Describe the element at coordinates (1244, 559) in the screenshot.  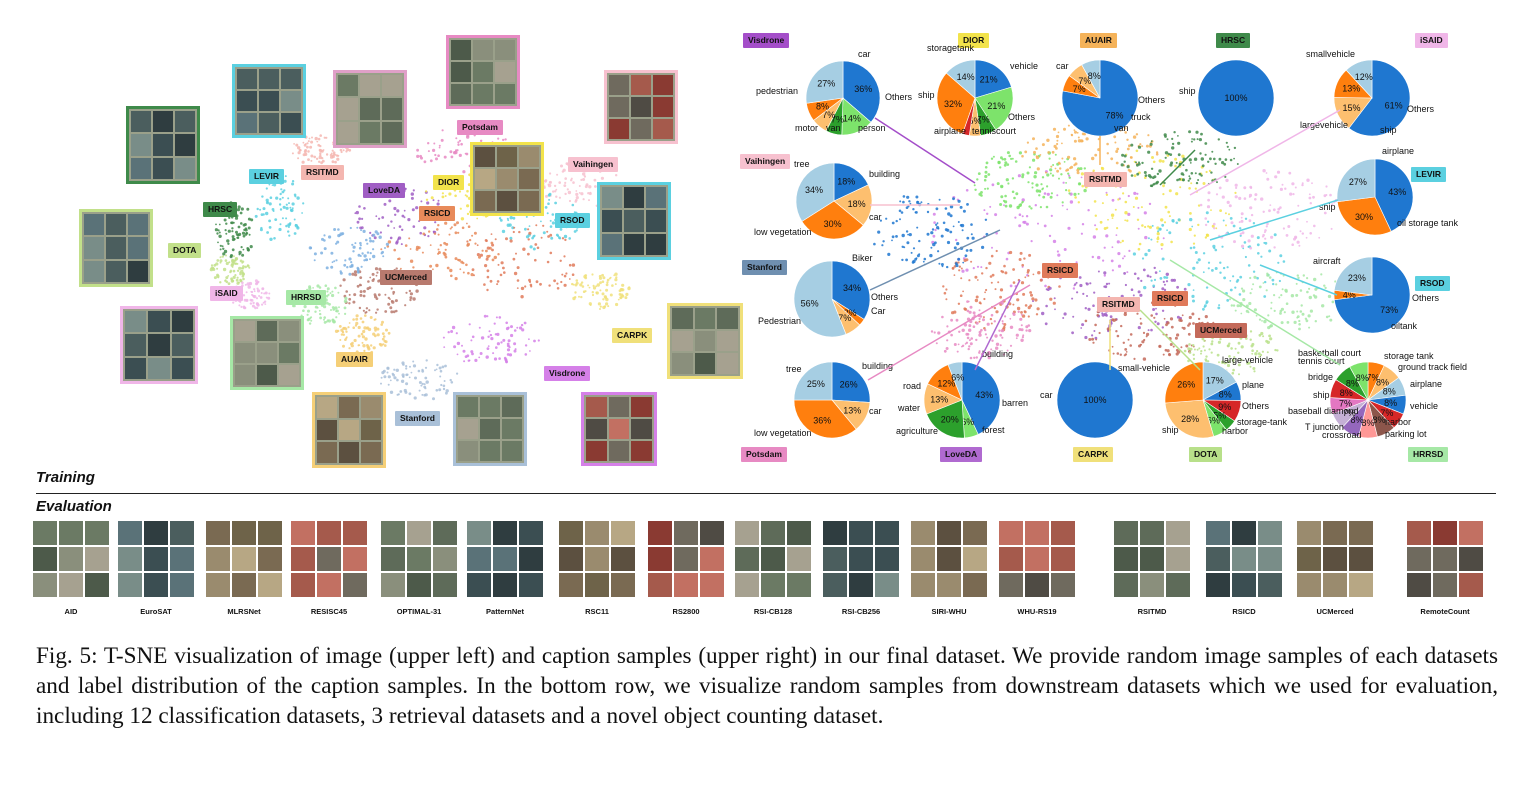
I see `eval-grid-rsicd` at that location.